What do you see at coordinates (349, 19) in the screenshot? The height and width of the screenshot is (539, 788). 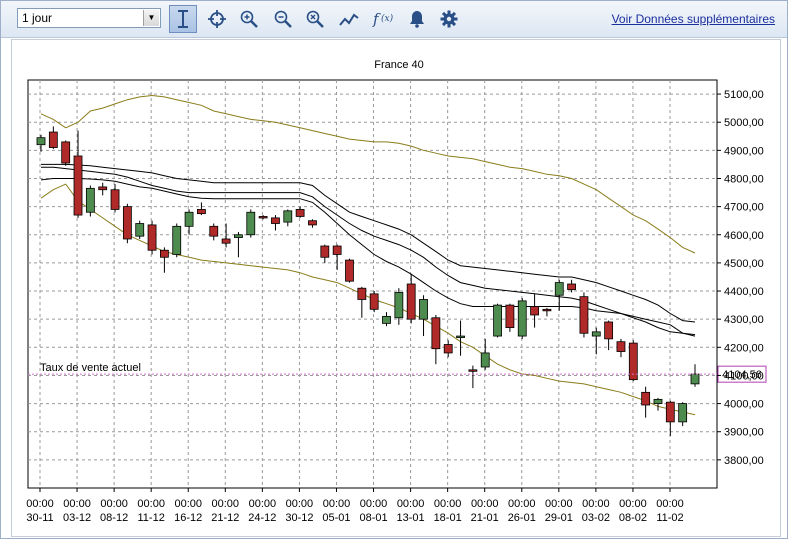 I see `line-chart-button` at bounding box center [349, 19].